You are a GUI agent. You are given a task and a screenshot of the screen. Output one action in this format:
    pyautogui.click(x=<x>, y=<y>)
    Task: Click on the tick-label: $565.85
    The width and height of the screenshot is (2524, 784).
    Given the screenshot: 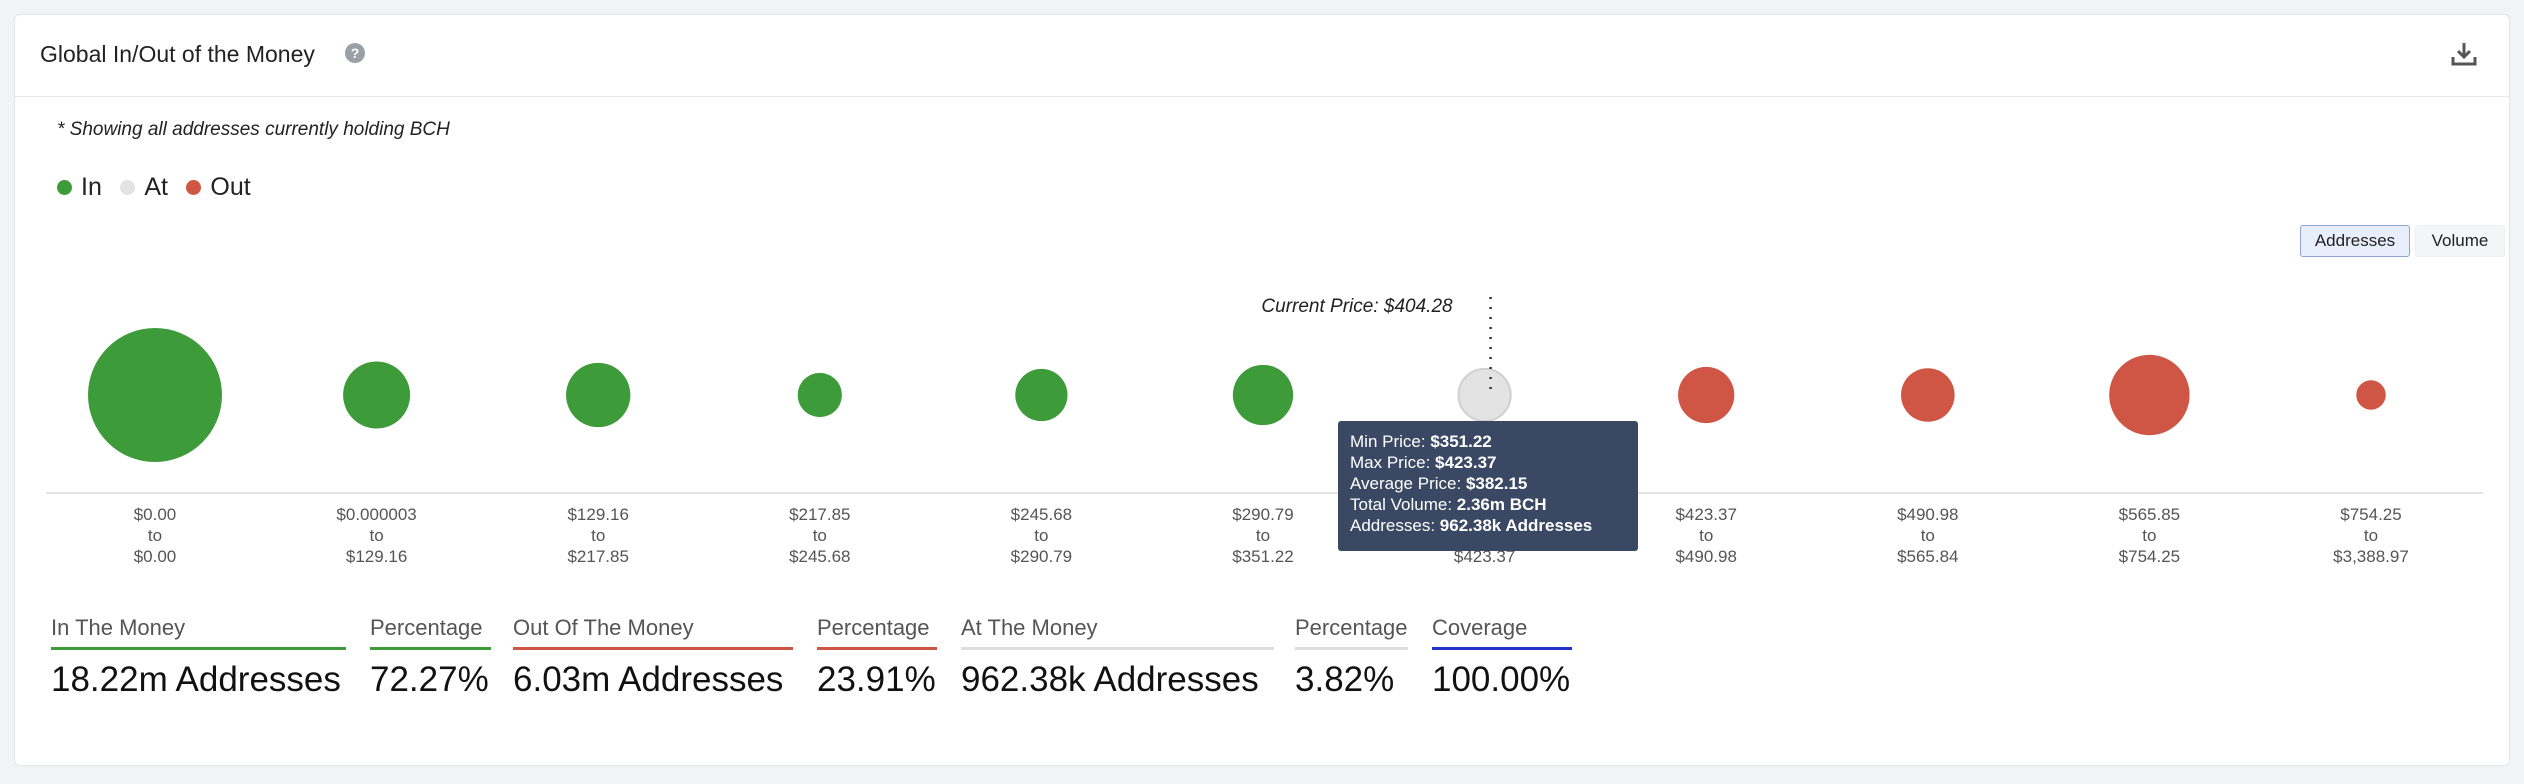 What is the action you would take?
    pyautogui.click(x=2149, y=514)
    